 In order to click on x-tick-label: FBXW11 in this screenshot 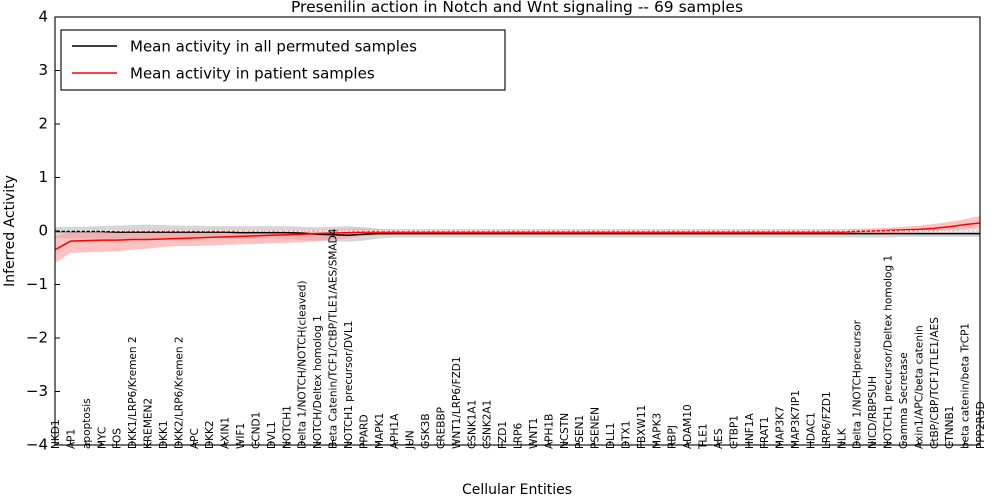, I will do `click(642, 427)`.